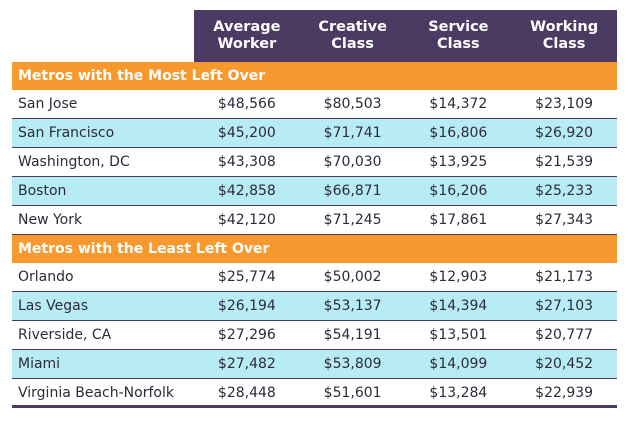 The image size is (630, 424). I want to click on value-cell: $13,501, so click(458, 335).